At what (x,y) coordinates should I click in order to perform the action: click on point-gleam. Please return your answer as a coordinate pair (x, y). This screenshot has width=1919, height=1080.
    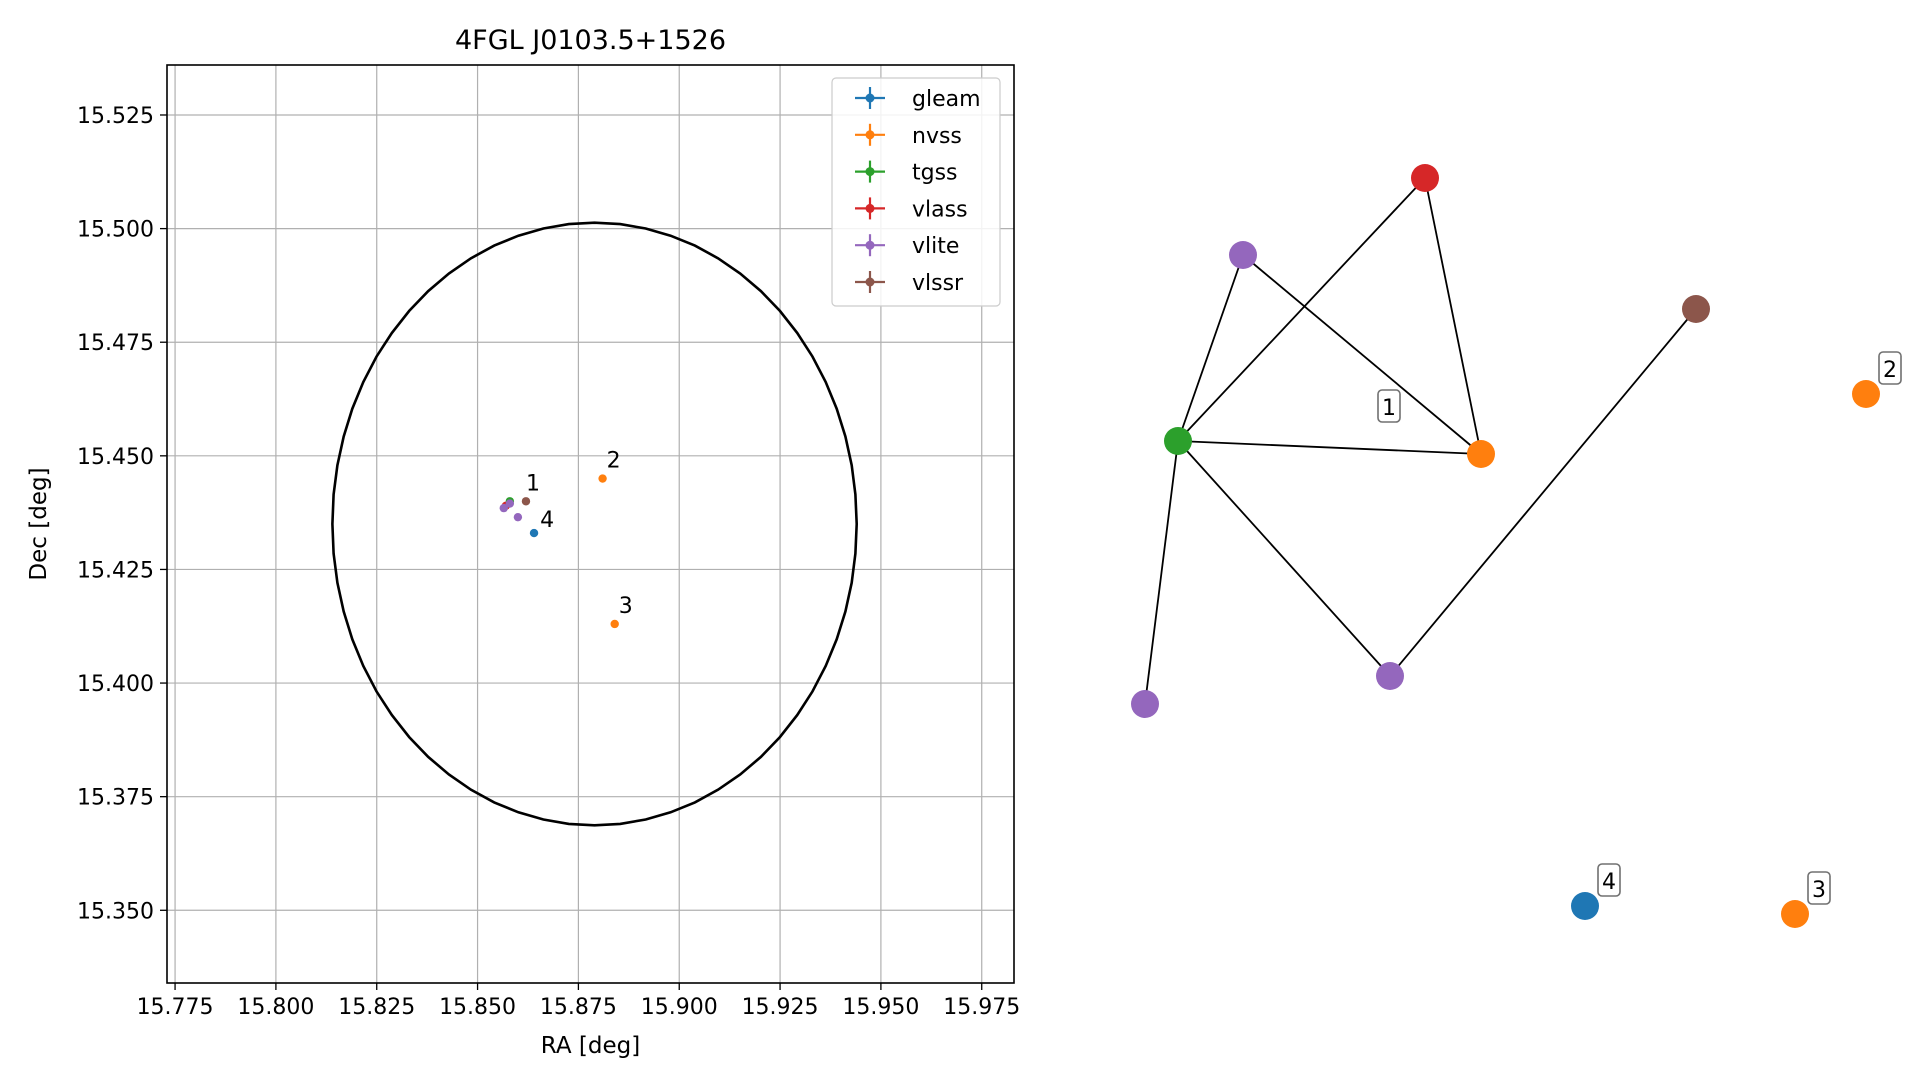
    Looking at the image, I should click on (534, 533).